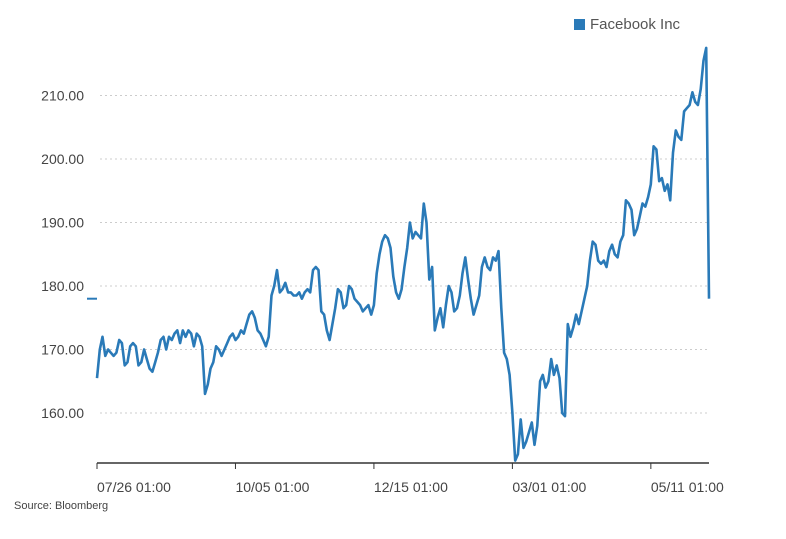 The height and width of the screenshot is (539, 786). I want to click on y-tick-label: 190.00, so click(62, 223).